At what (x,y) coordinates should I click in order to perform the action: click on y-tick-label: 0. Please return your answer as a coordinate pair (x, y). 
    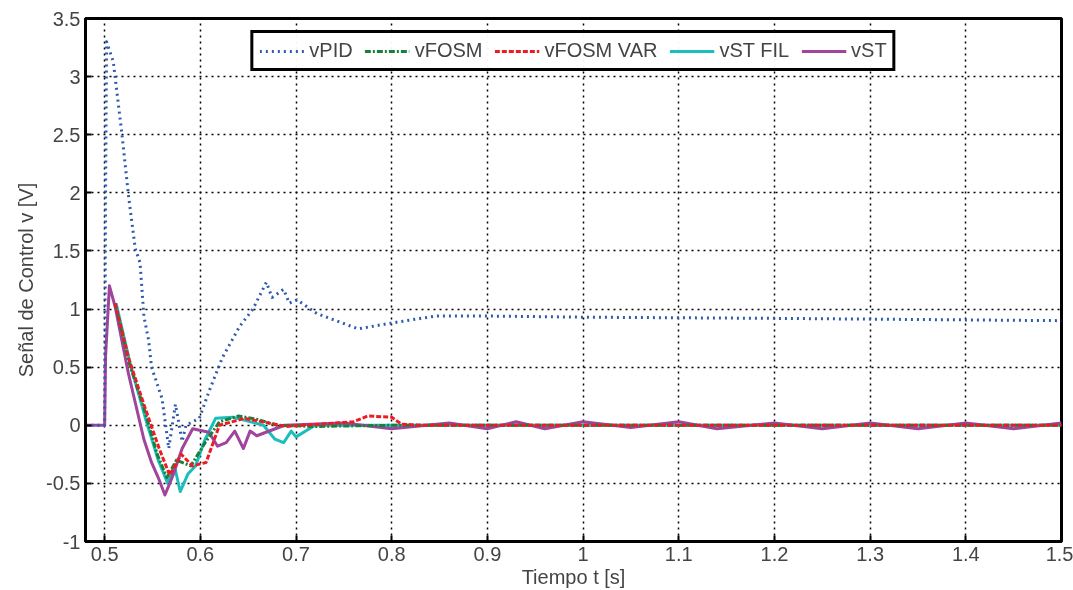
    Looking at the image, I should click on (75, 425).